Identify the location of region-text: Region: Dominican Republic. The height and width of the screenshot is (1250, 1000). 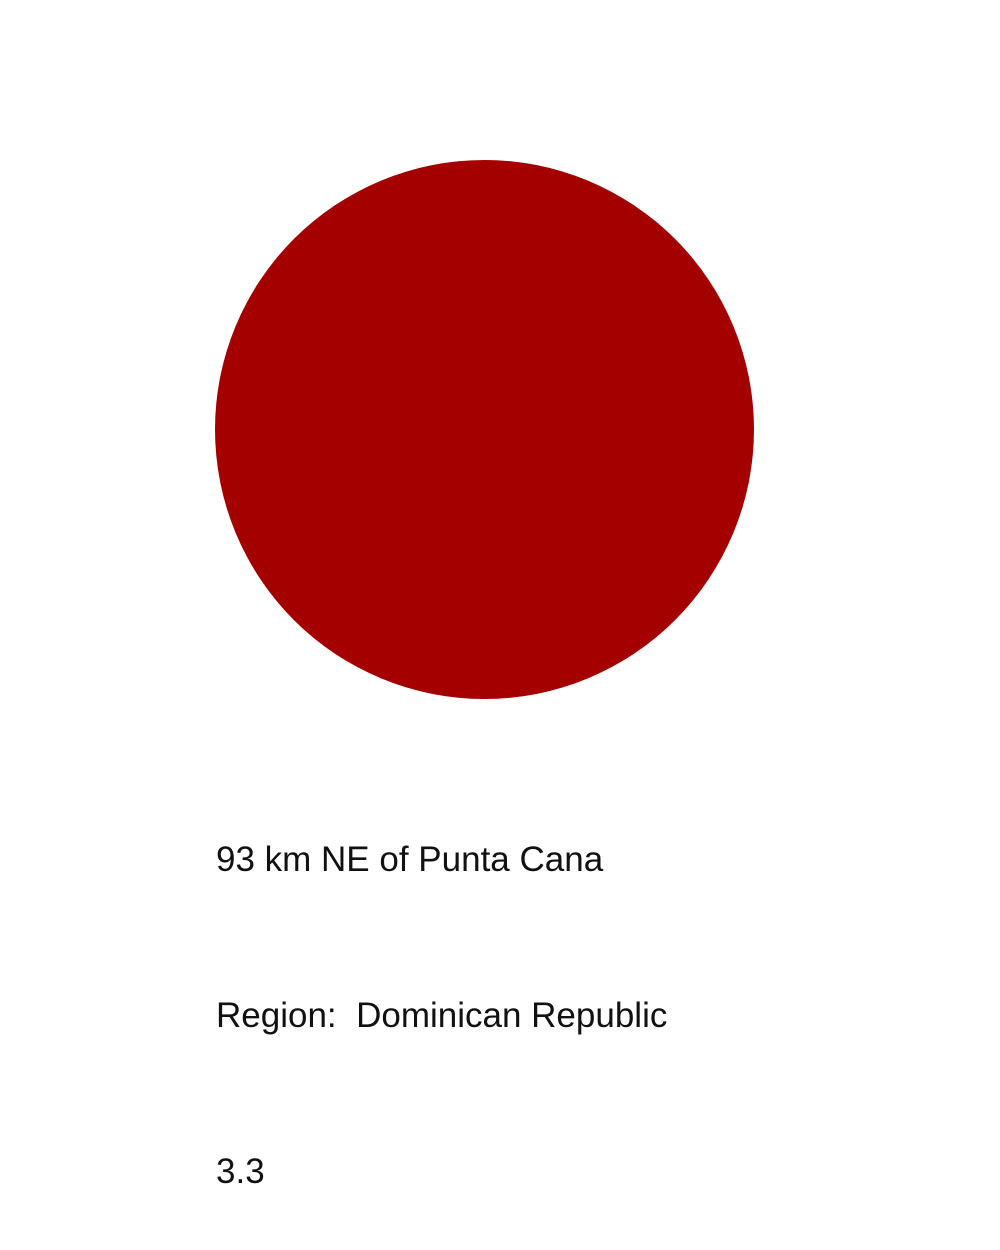
(442, 1015).